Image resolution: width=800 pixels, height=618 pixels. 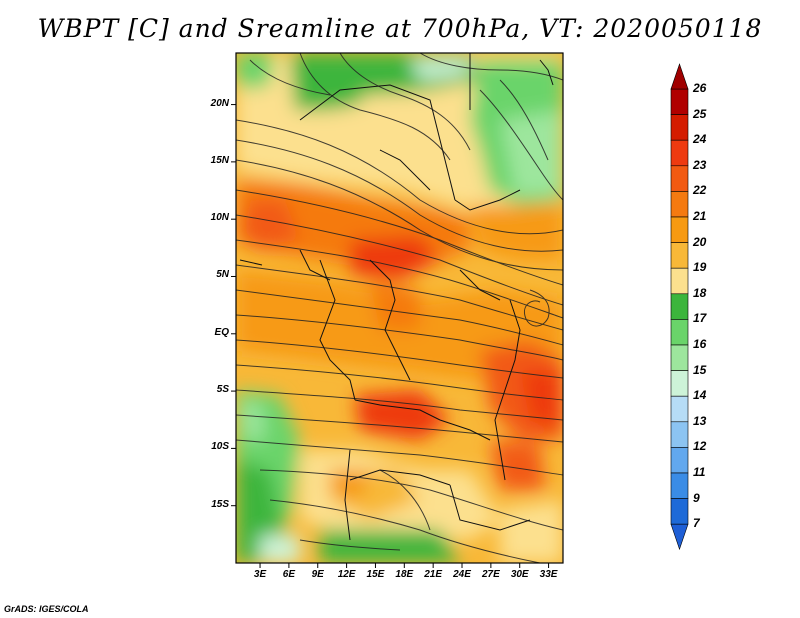 I want to click on colorbar-label: 17, so click(x=700, y=318).